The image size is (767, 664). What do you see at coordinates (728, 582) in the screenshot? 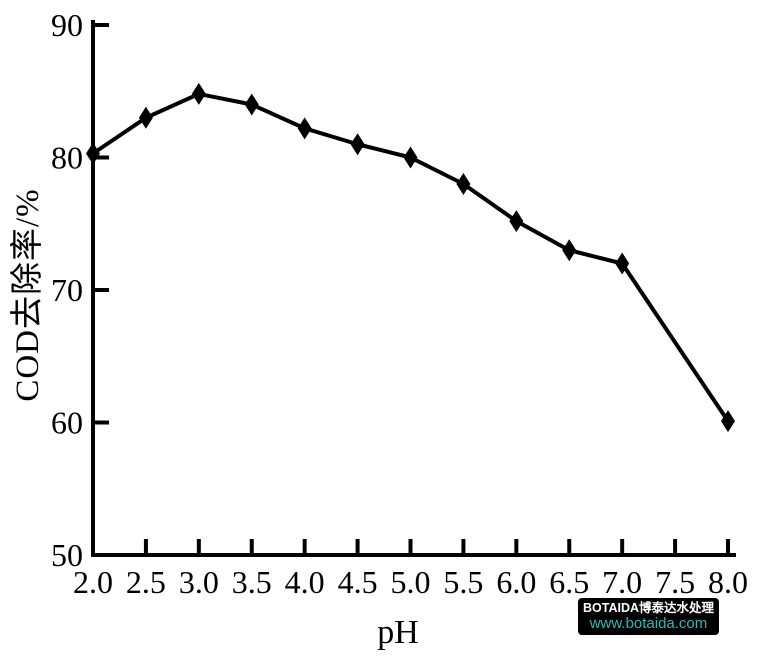
I see `x-tick-label: 8.0` at bounding box center [728, 582].